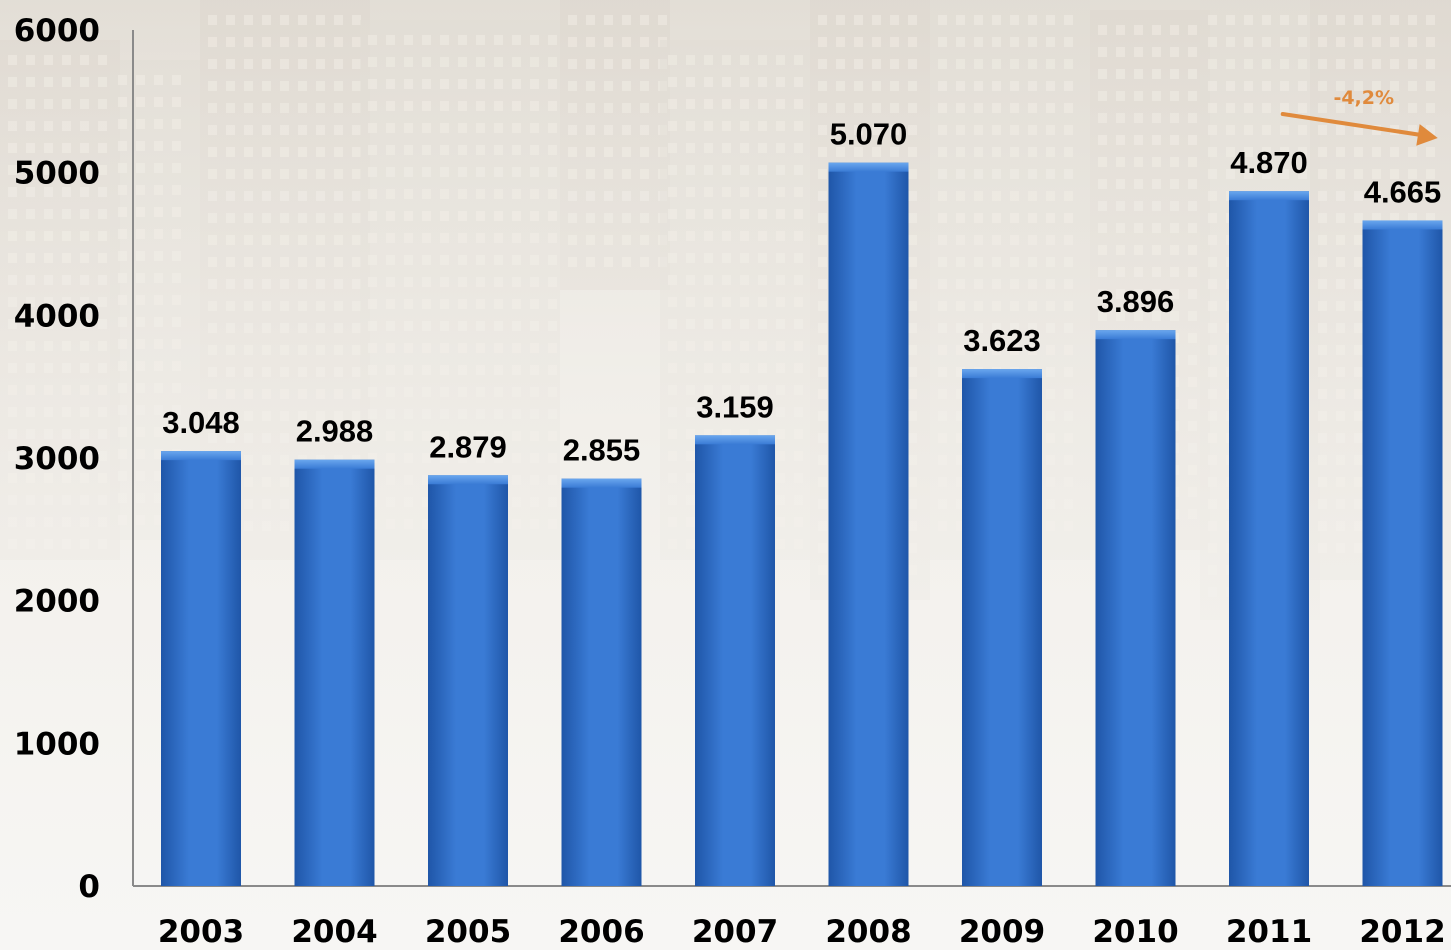 This screenshot has width=1451, height=950. I want to click on data-label: 3.623, so click(1002, 340).